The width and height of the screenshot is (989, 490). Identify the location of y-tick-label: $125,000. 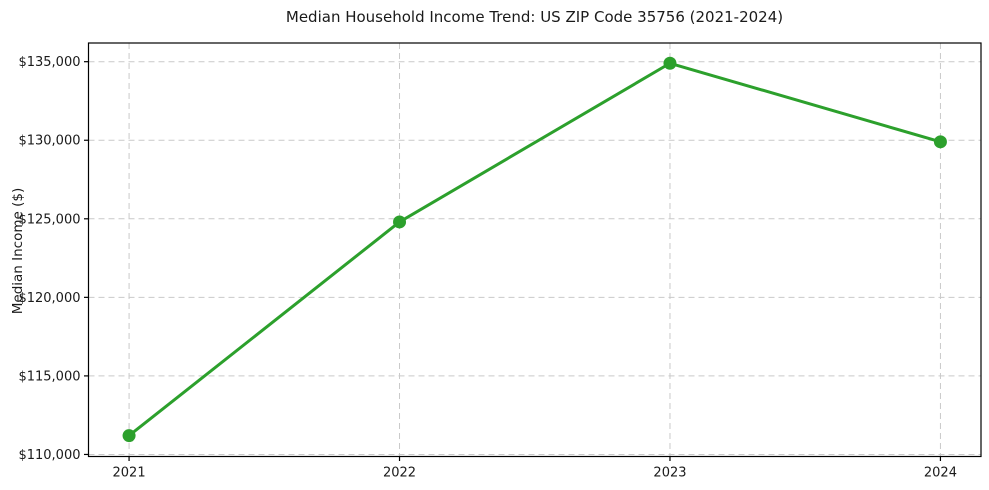
(49, 219).